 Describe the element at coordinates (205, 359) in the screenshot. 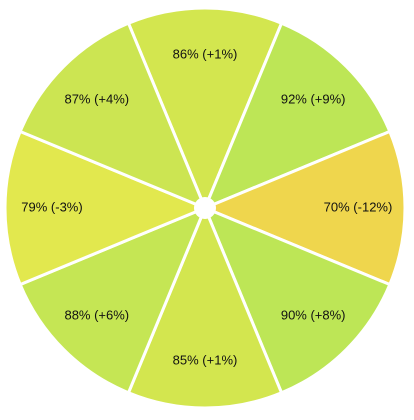

I see `value-label: 85% (+1%)` at that location.